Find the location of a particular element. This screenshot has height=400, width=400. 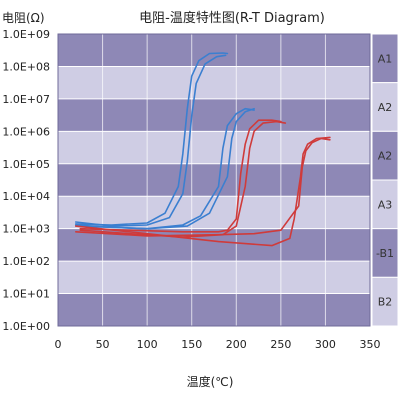

band-label: A1 is located at coordinates (385, 58).